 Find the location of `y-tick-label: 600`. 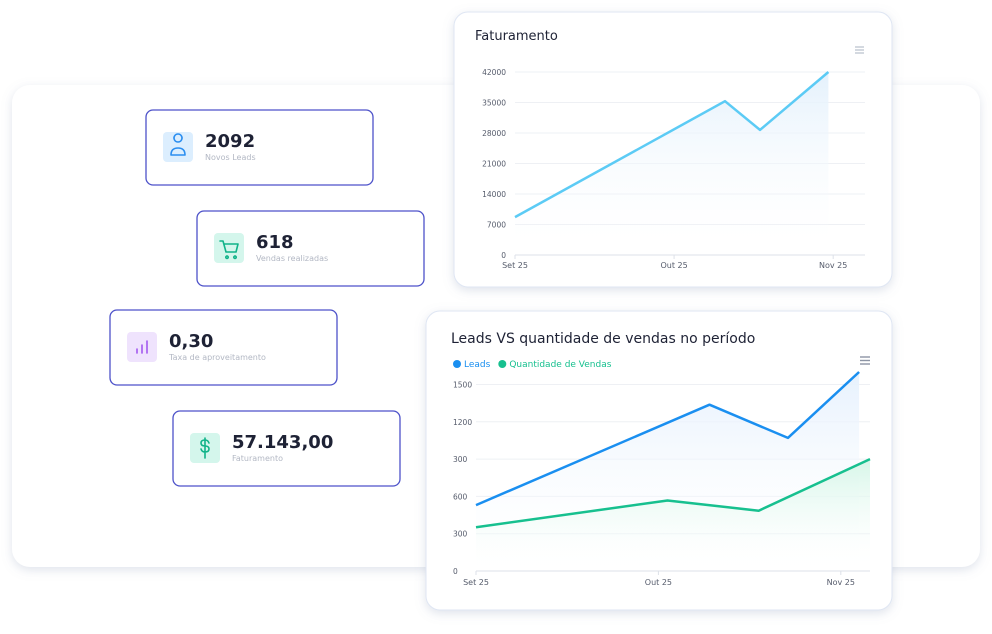

y-tick-label: 600 is located at coordinates (460, 496).